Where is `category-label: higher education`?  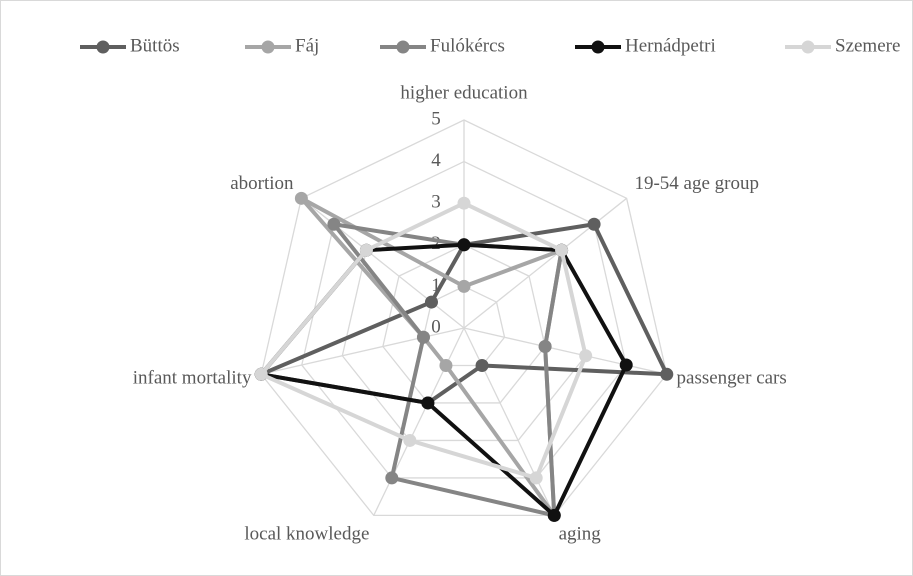 category-label: higher education is located at coordinates (464, 92).